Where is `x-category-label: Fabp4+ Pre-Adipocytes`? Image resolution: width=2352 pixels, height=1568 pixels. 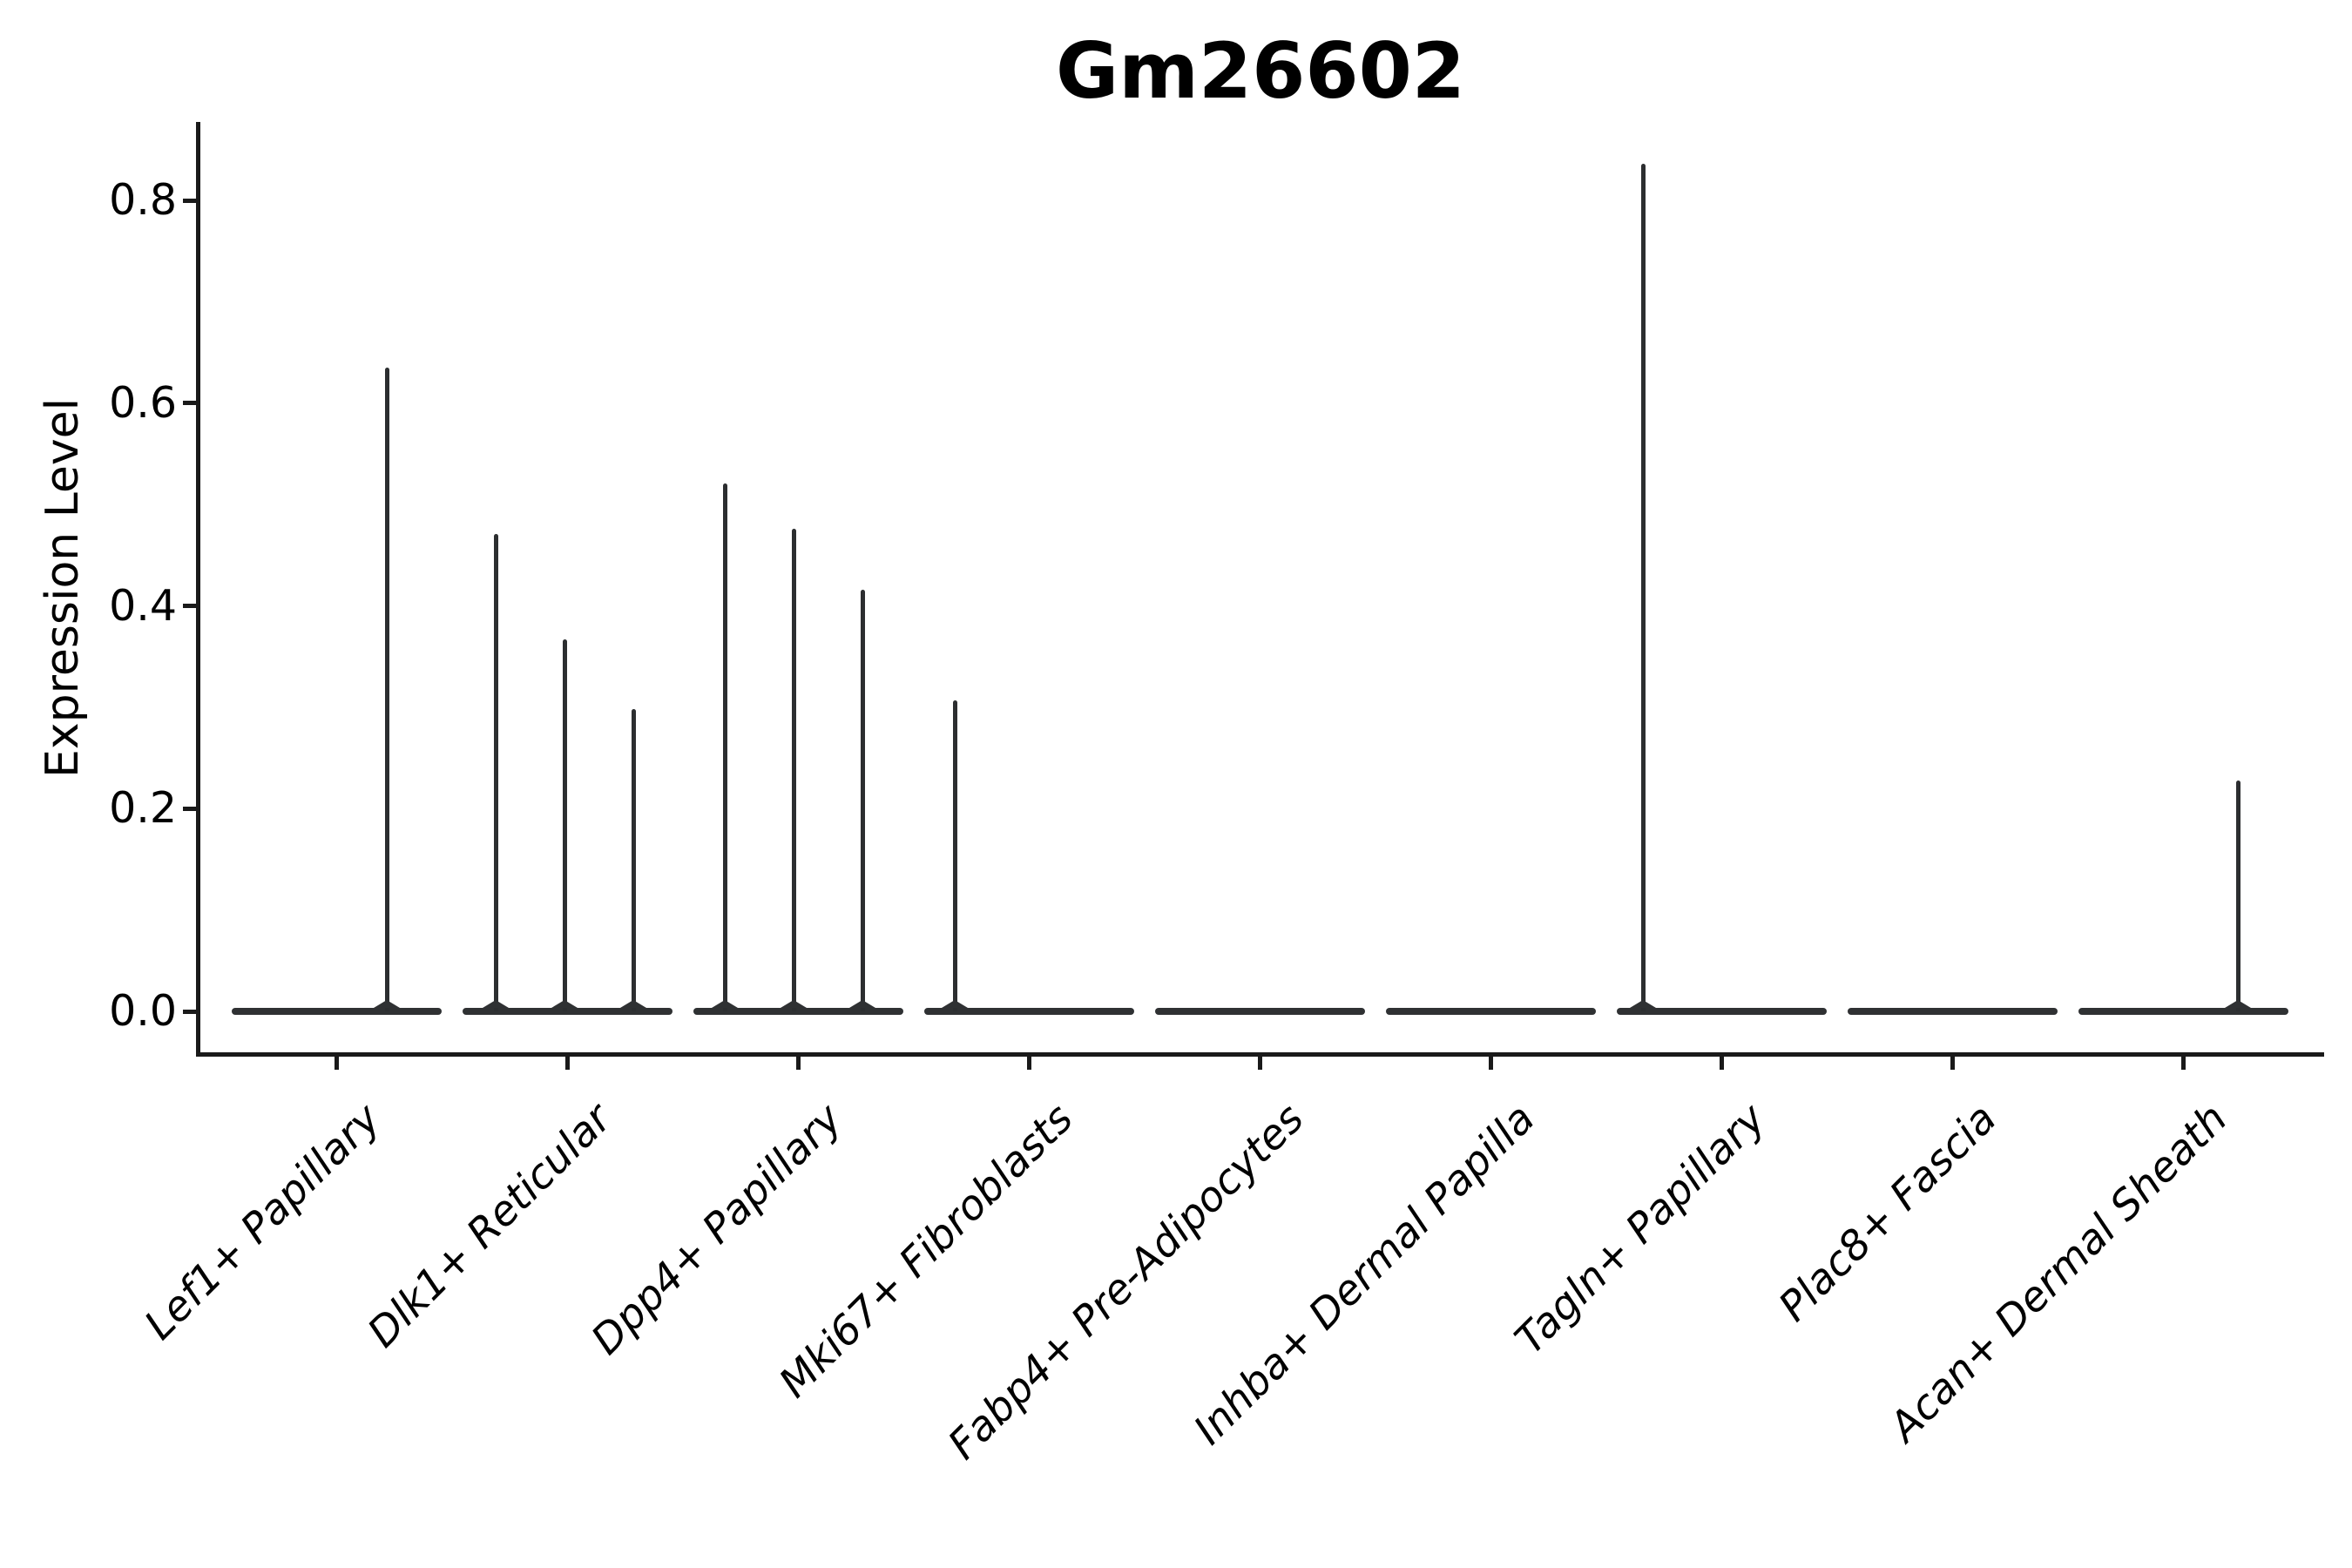
x-category-label: Fabp4+ Pre-Adipocytes is located at coordinates (1126, 1282).